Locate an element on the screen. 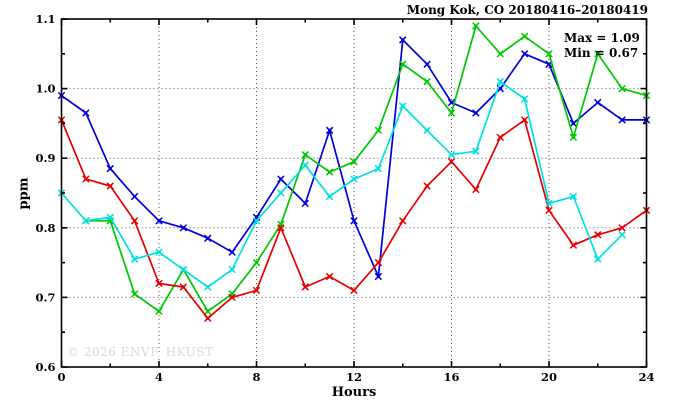 This screenshot has width=674, height=409. svg-text: 16 is located at coordinates (451, 377).